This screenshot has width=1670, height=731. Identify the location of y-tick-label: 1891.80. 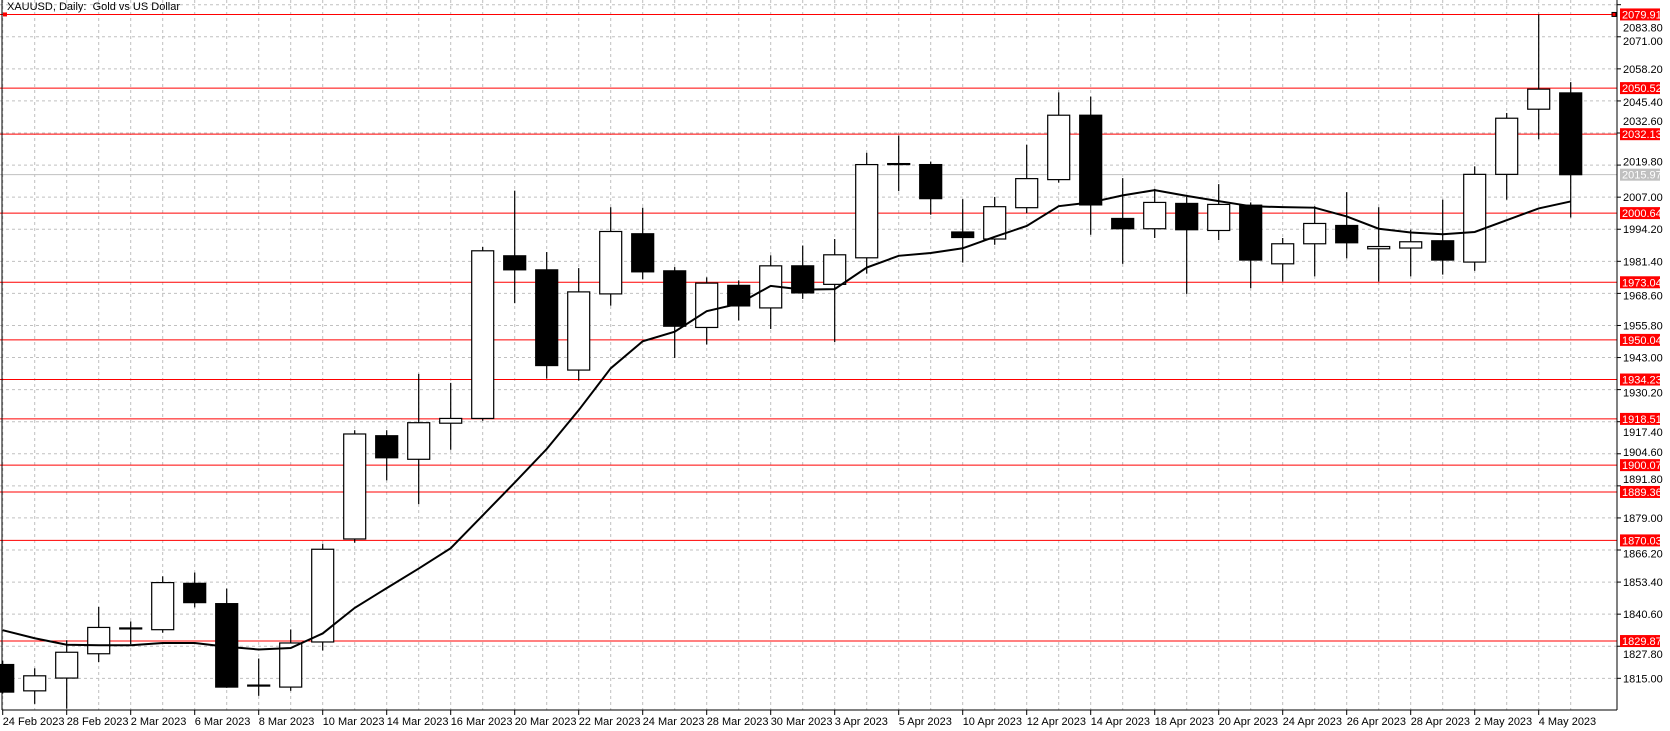
(1643, 480).